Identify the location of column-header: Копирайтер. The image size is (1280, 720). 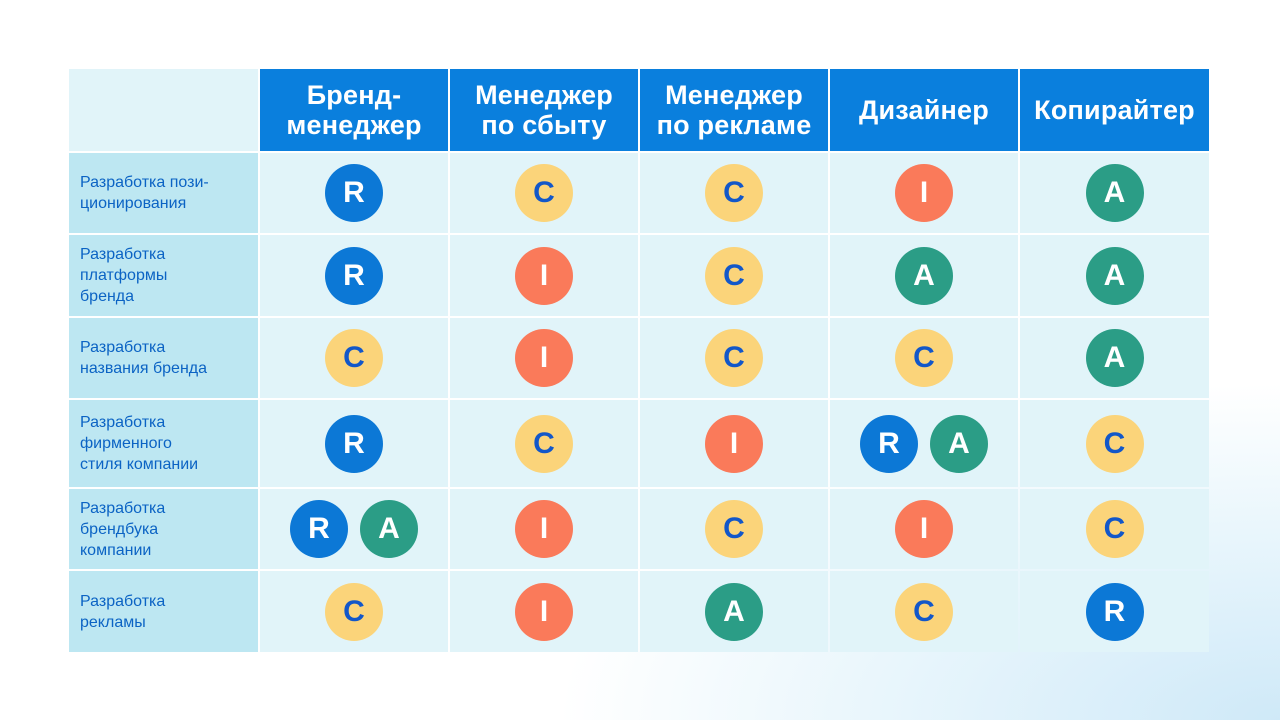
(1114, 110).